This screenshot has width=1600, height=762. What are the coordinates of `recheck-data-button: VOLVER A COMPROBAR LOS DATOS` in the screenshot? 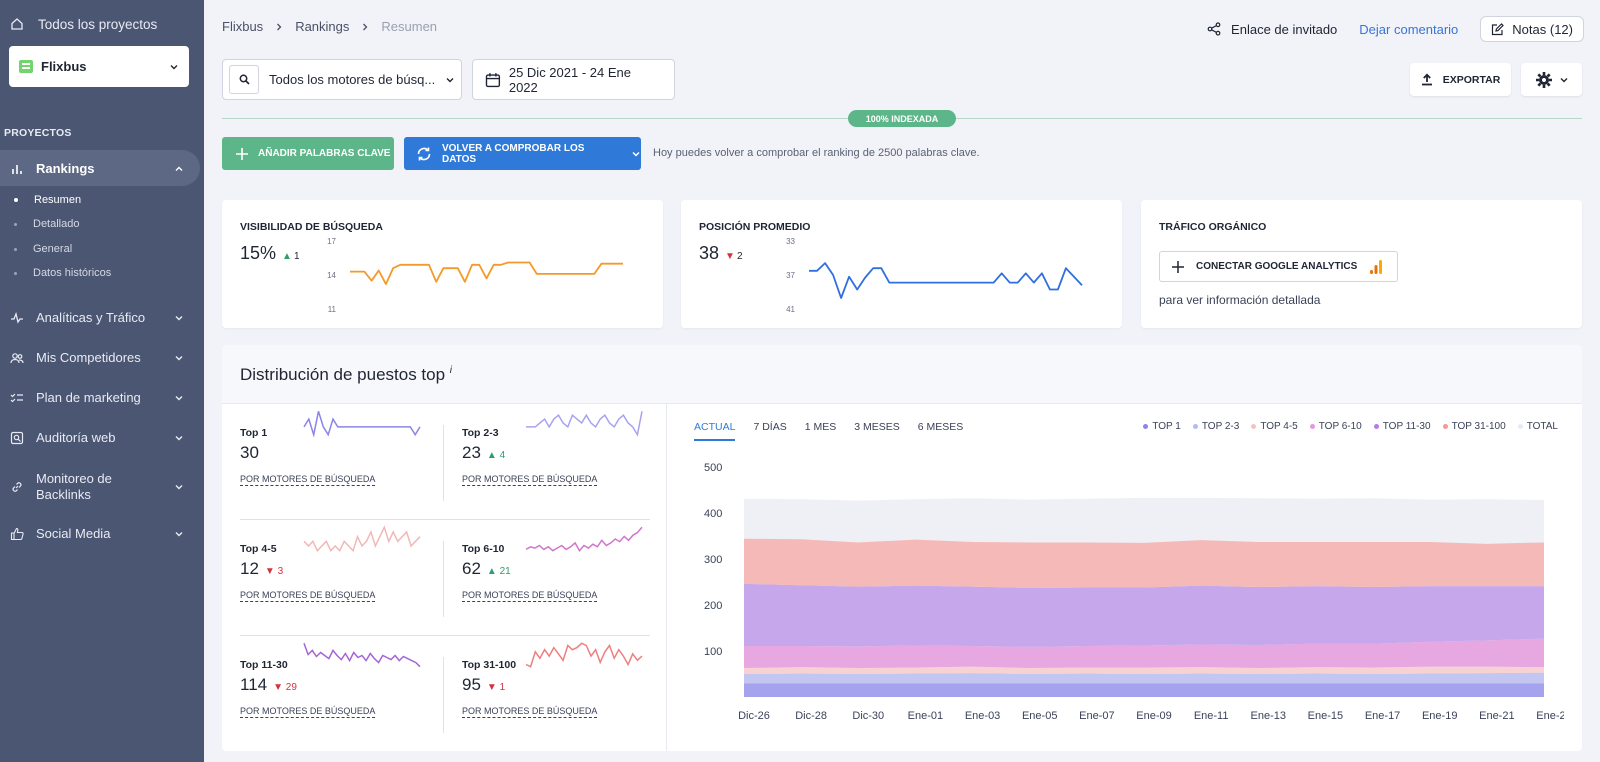 It's located at (522, 153).